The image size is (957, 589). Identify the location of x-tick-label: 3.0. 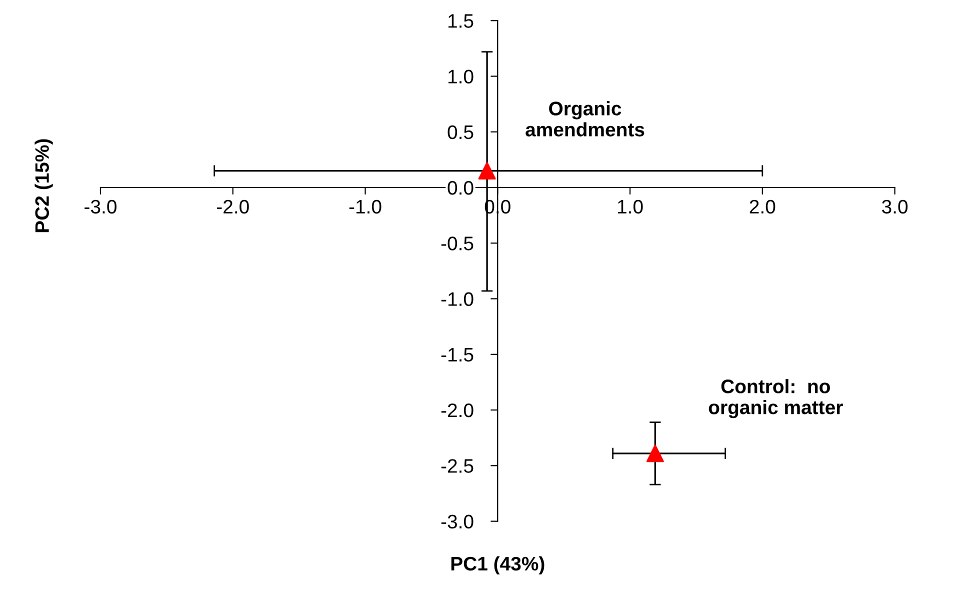
(895, 207).